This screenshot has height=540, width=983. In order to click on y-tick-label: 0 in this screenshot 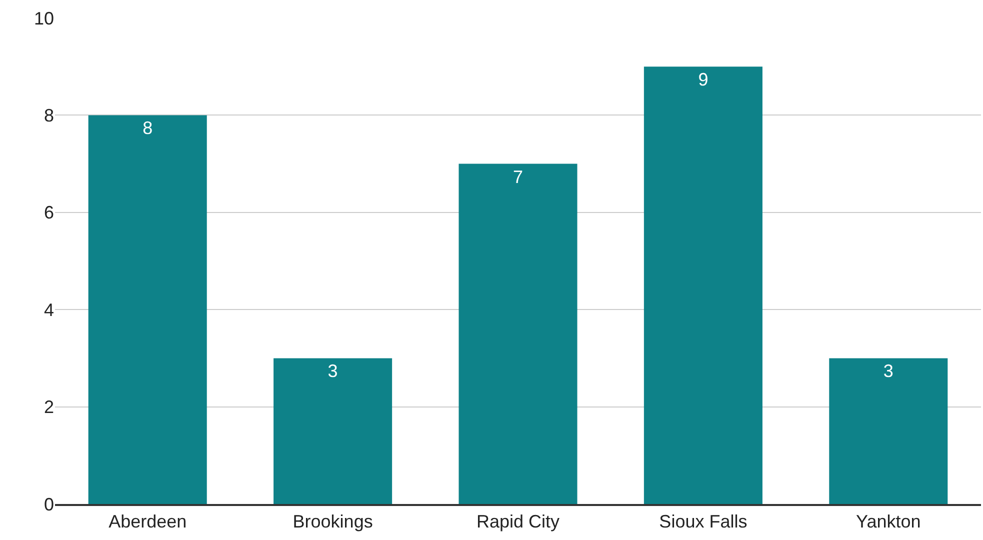, I will do `click(49, 504)`.